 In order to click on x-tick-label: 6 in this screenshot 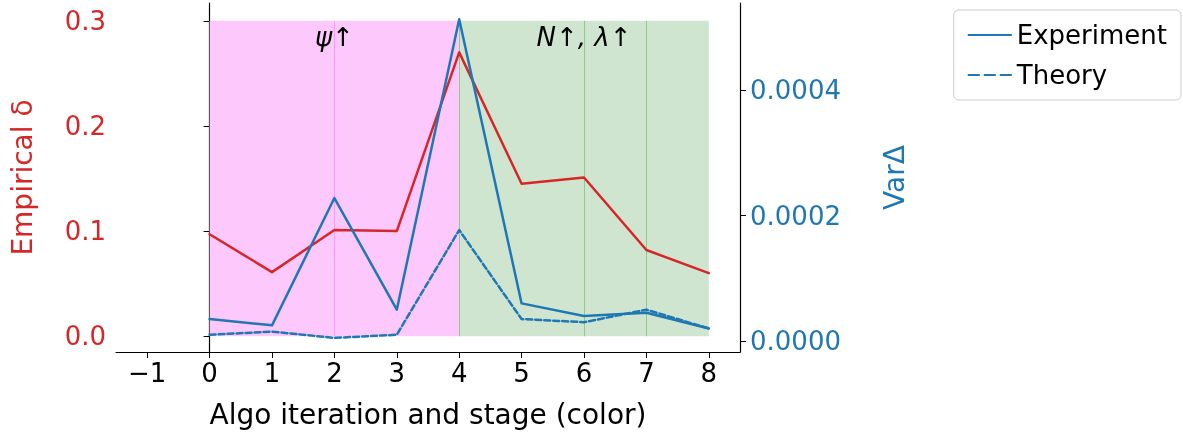, I will do `click(584, 373)`.